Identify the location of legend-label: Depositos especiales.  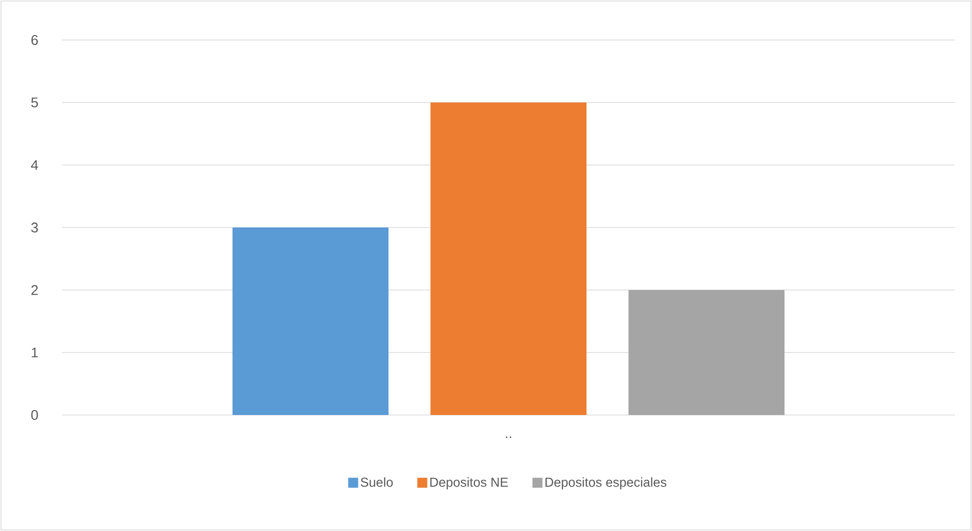
(606, 483).